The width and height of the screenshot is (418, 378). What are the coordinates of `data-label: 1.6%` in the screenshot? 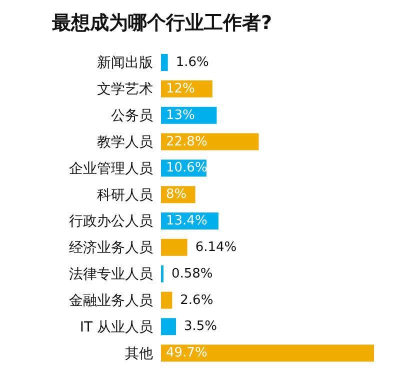 It's located at (192, 62).